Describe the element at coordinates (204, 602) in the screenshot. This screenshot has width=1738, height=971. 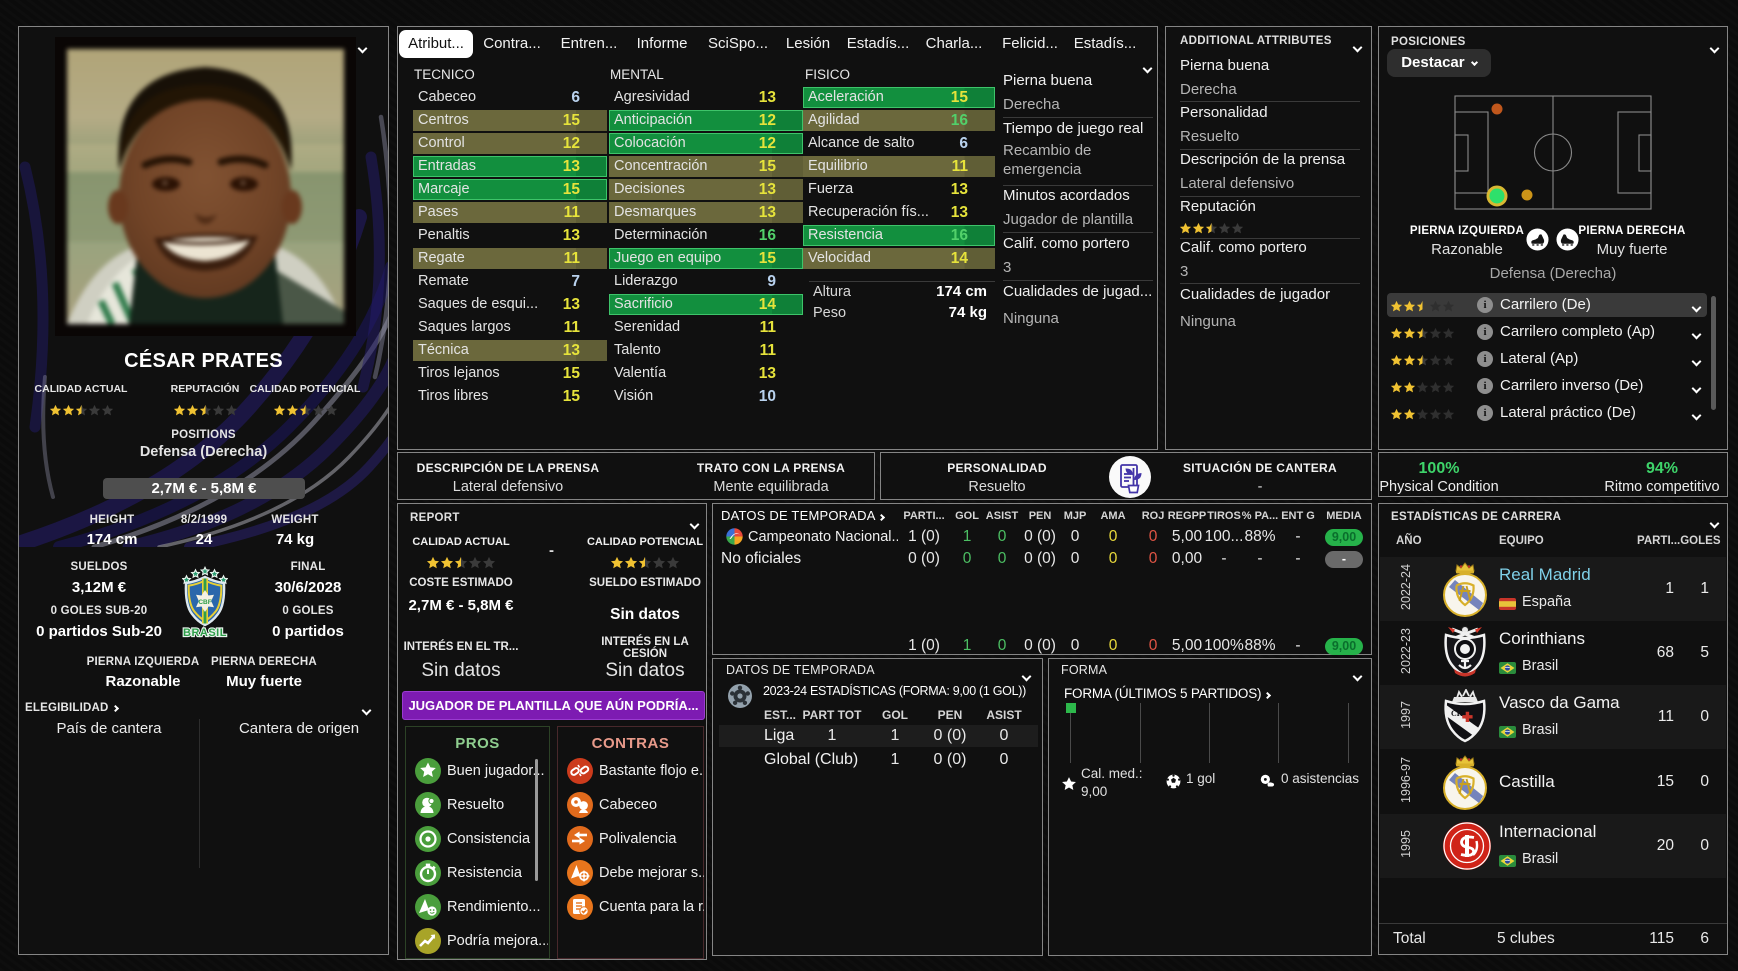
I see `svg-text: CBF` at that location.